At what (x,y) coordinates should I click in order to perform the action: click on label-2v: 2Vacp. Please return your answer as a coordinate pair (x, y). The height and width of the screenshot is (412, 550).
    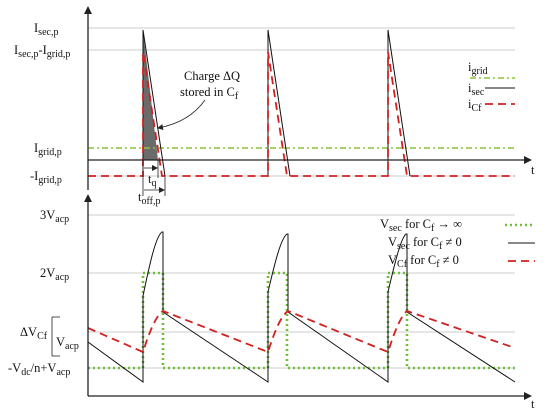
    Looking at the image, I should click on (54, 274).